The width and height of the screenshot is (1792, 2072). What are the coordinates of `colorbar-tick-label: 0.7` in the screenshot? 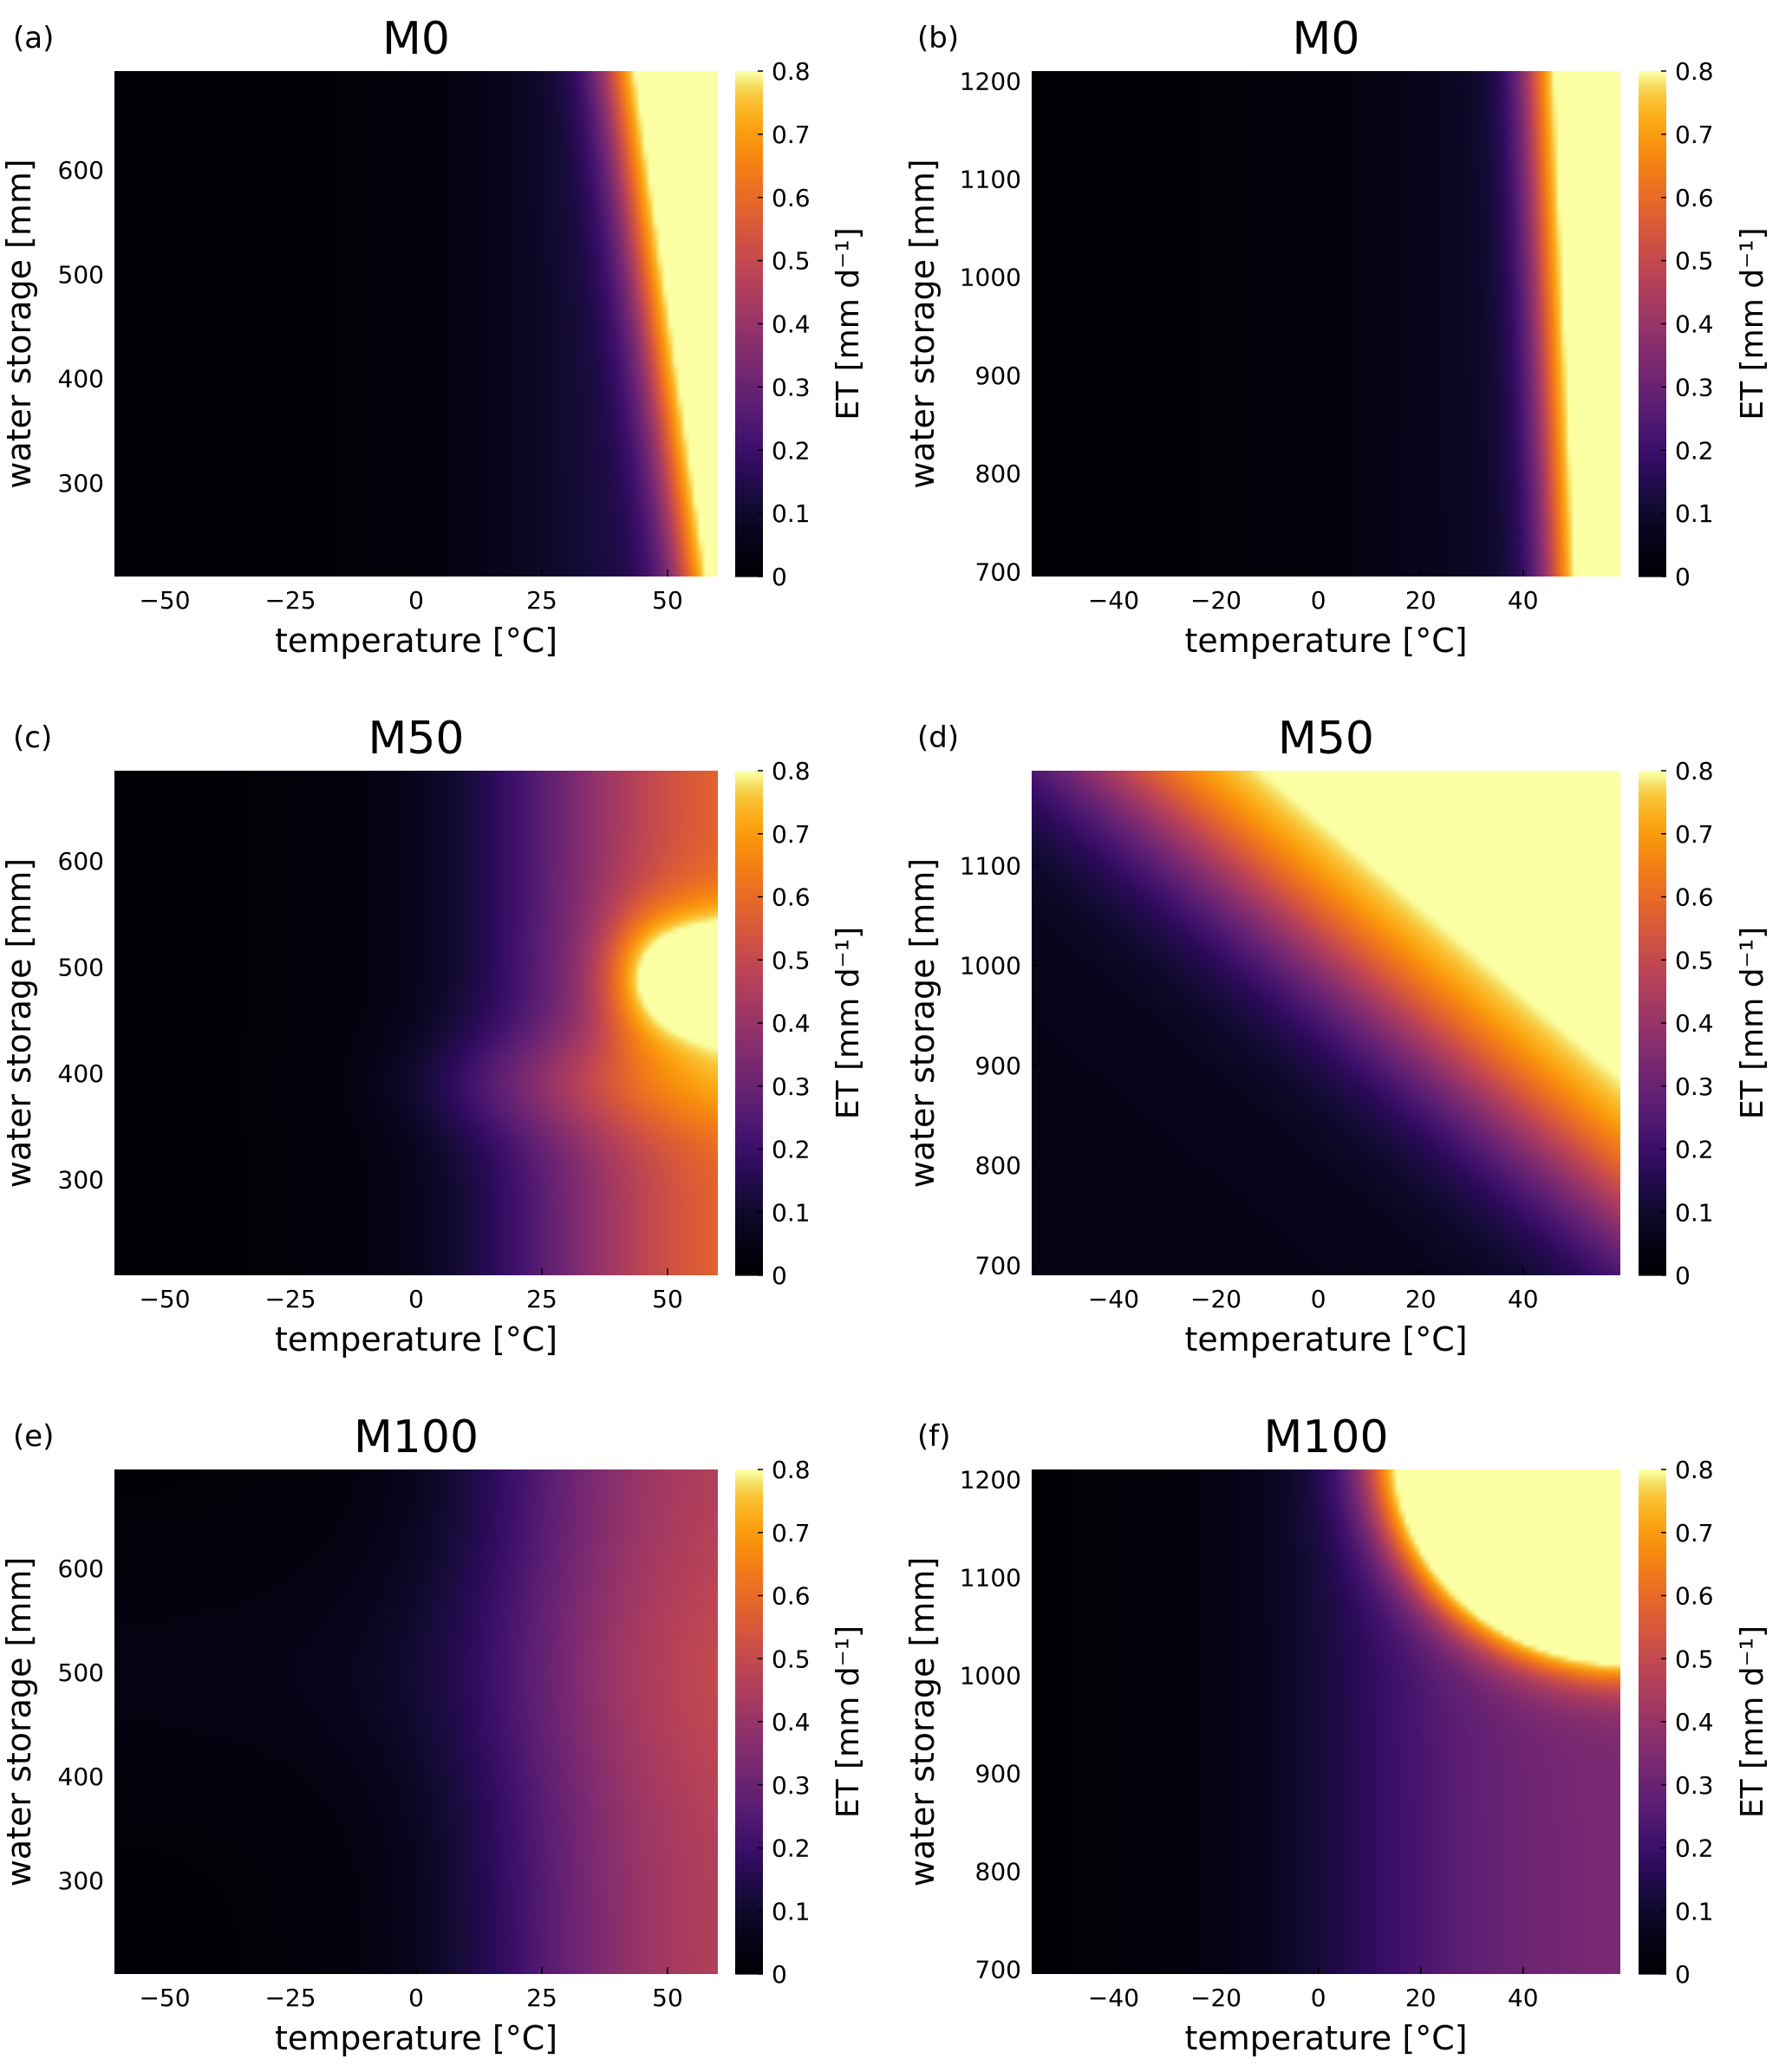 It's located at (791, 1533).